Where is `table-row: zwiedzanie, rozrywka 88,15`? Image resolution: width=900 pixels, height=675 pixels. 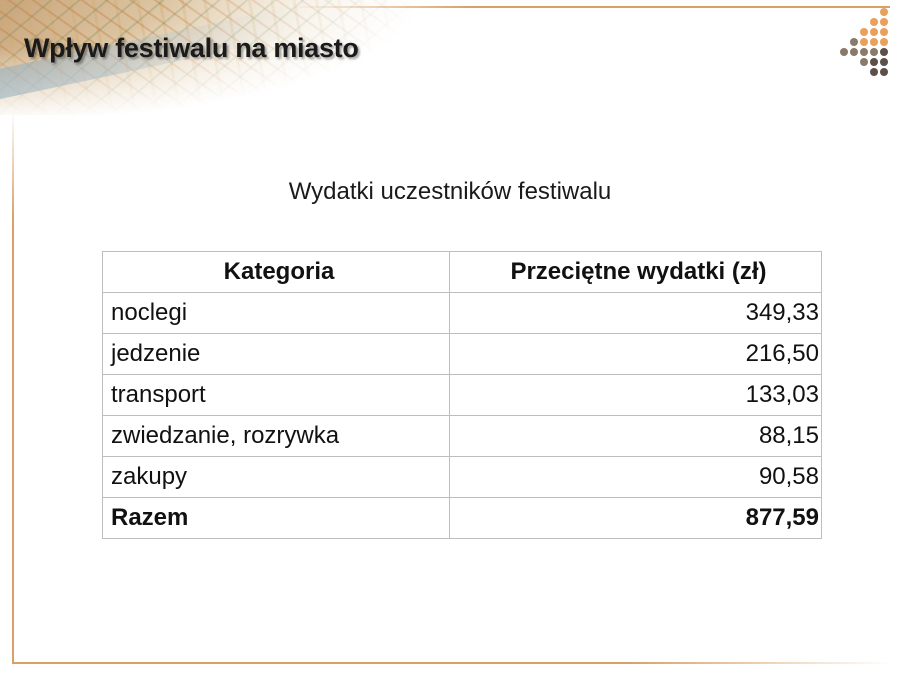
table-row: zwiedzanie, rozrywka 88,15 is located at coordinates (462, 436).